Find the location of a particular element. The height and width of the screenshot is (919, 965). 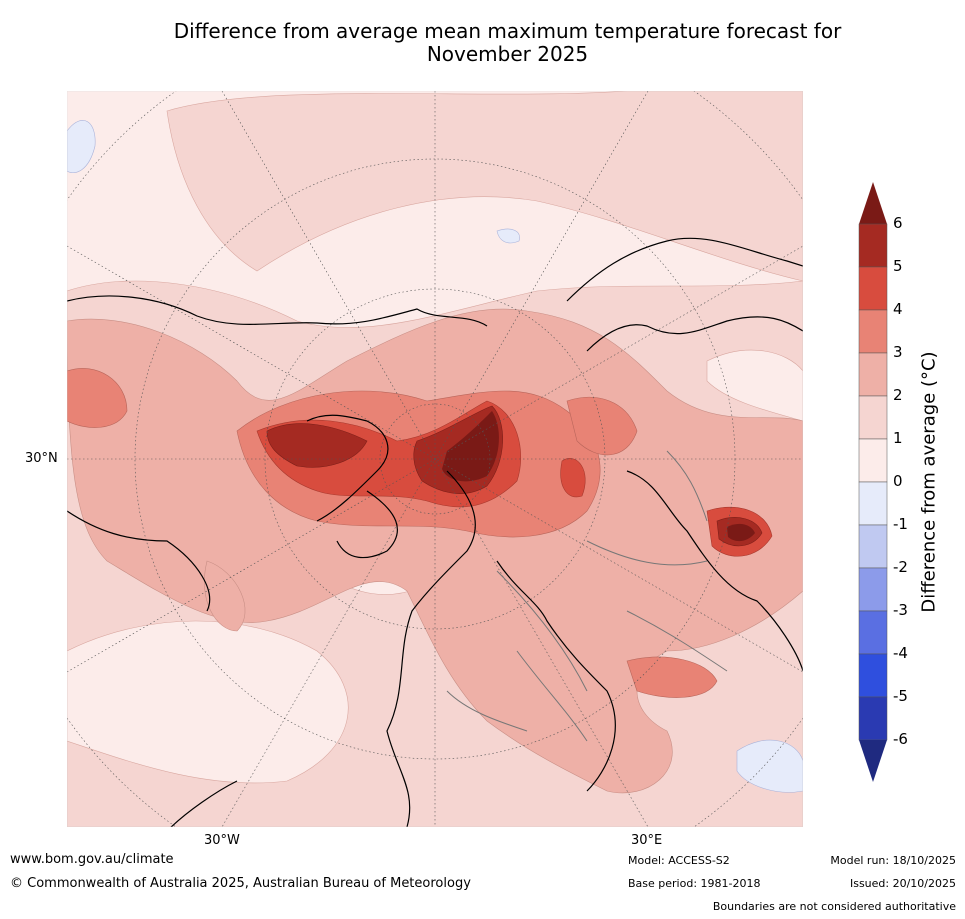

website-link: www.bom.gov.au/climate is located at coordinates (92, 859).